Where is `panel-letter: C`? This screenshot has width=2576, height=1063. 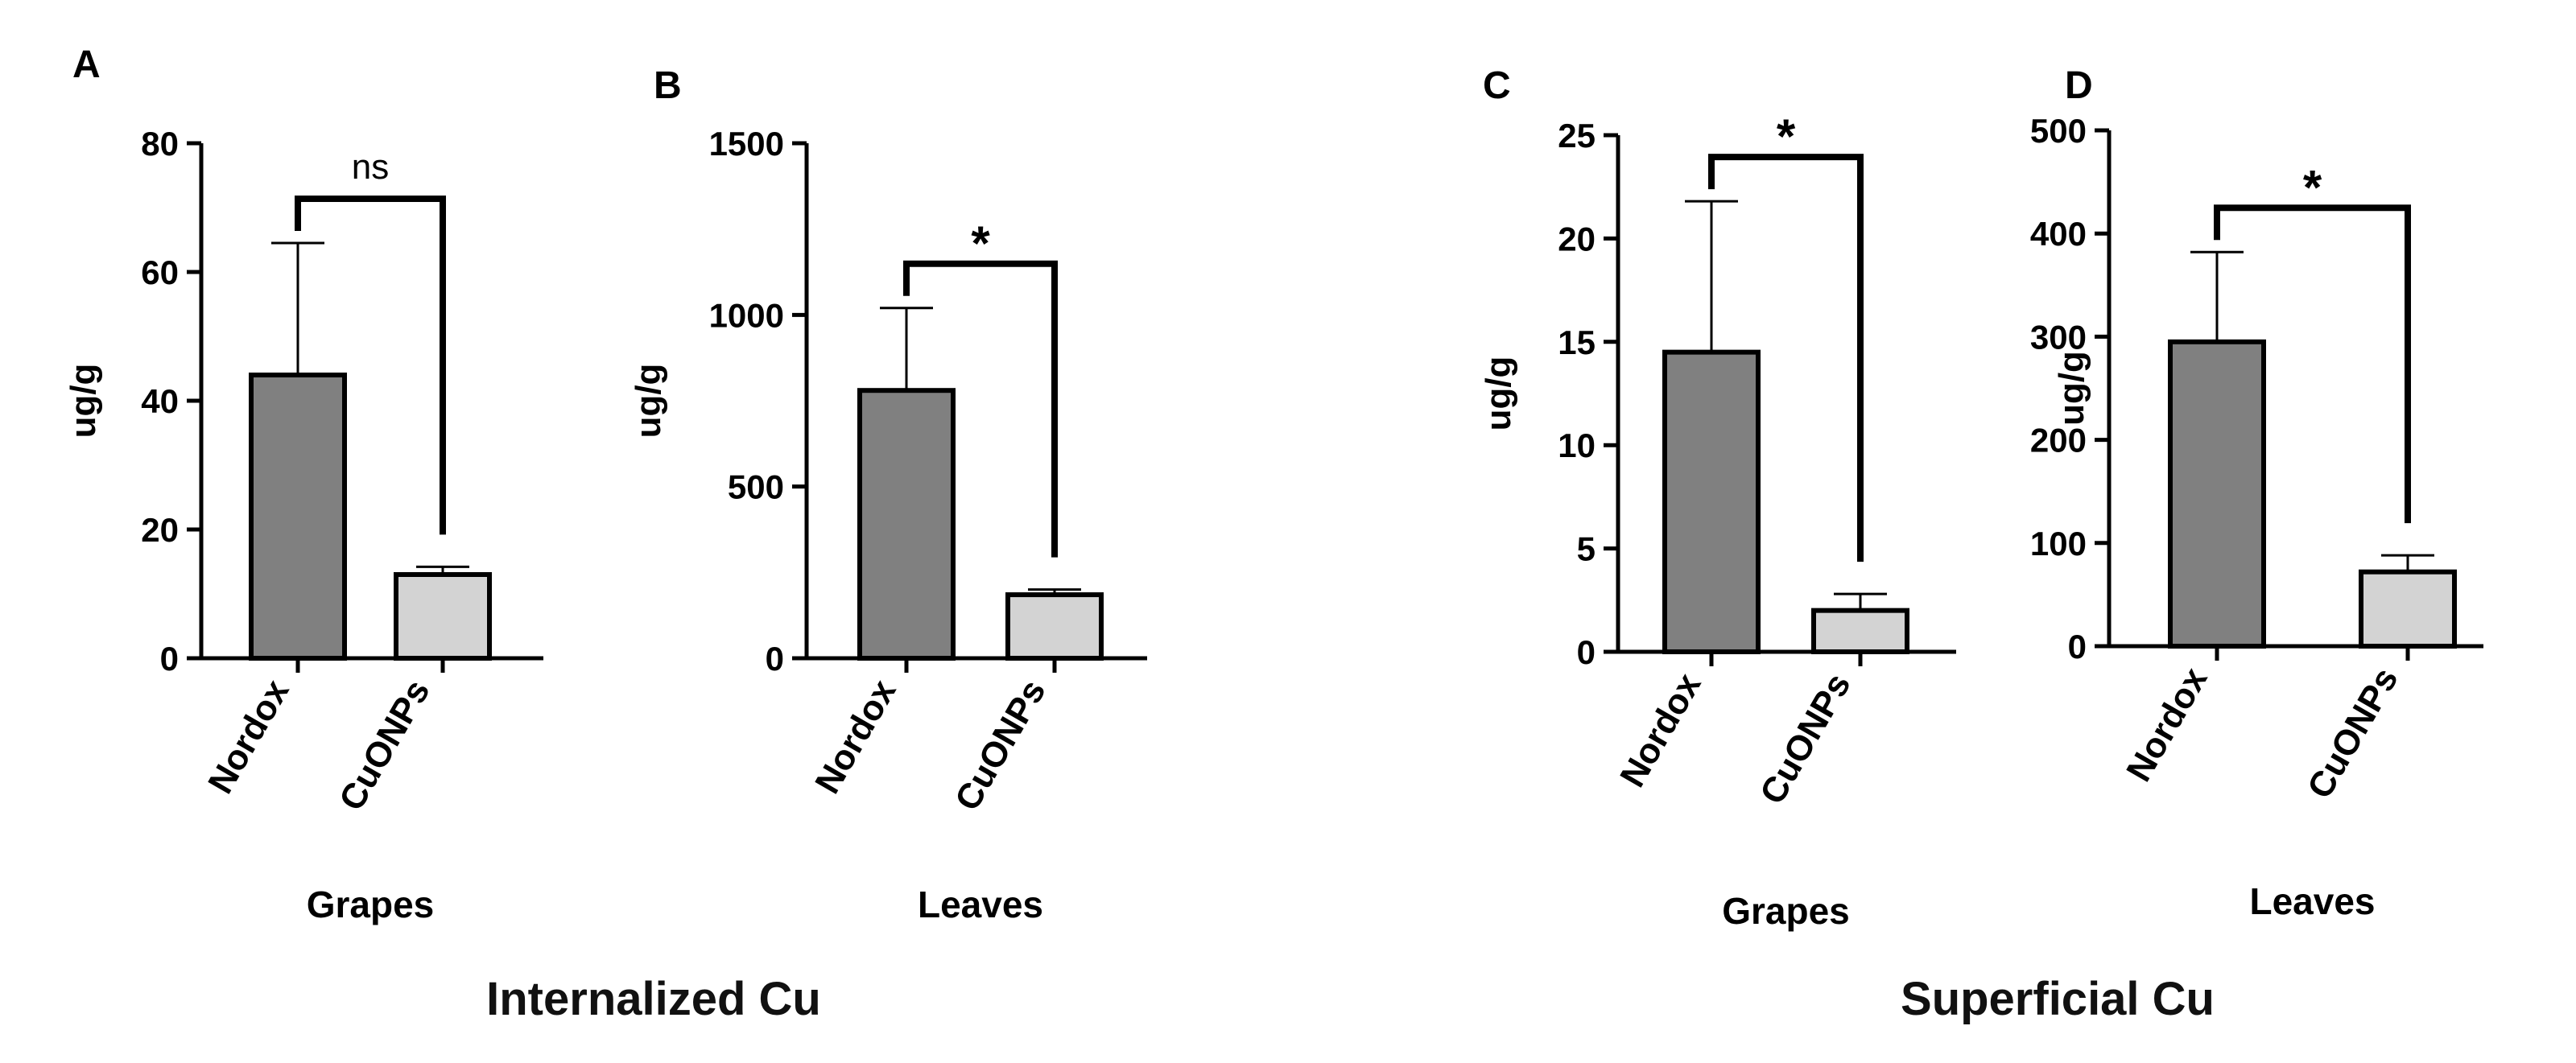 panel-letter: C is located at coordinates (1497, 85).